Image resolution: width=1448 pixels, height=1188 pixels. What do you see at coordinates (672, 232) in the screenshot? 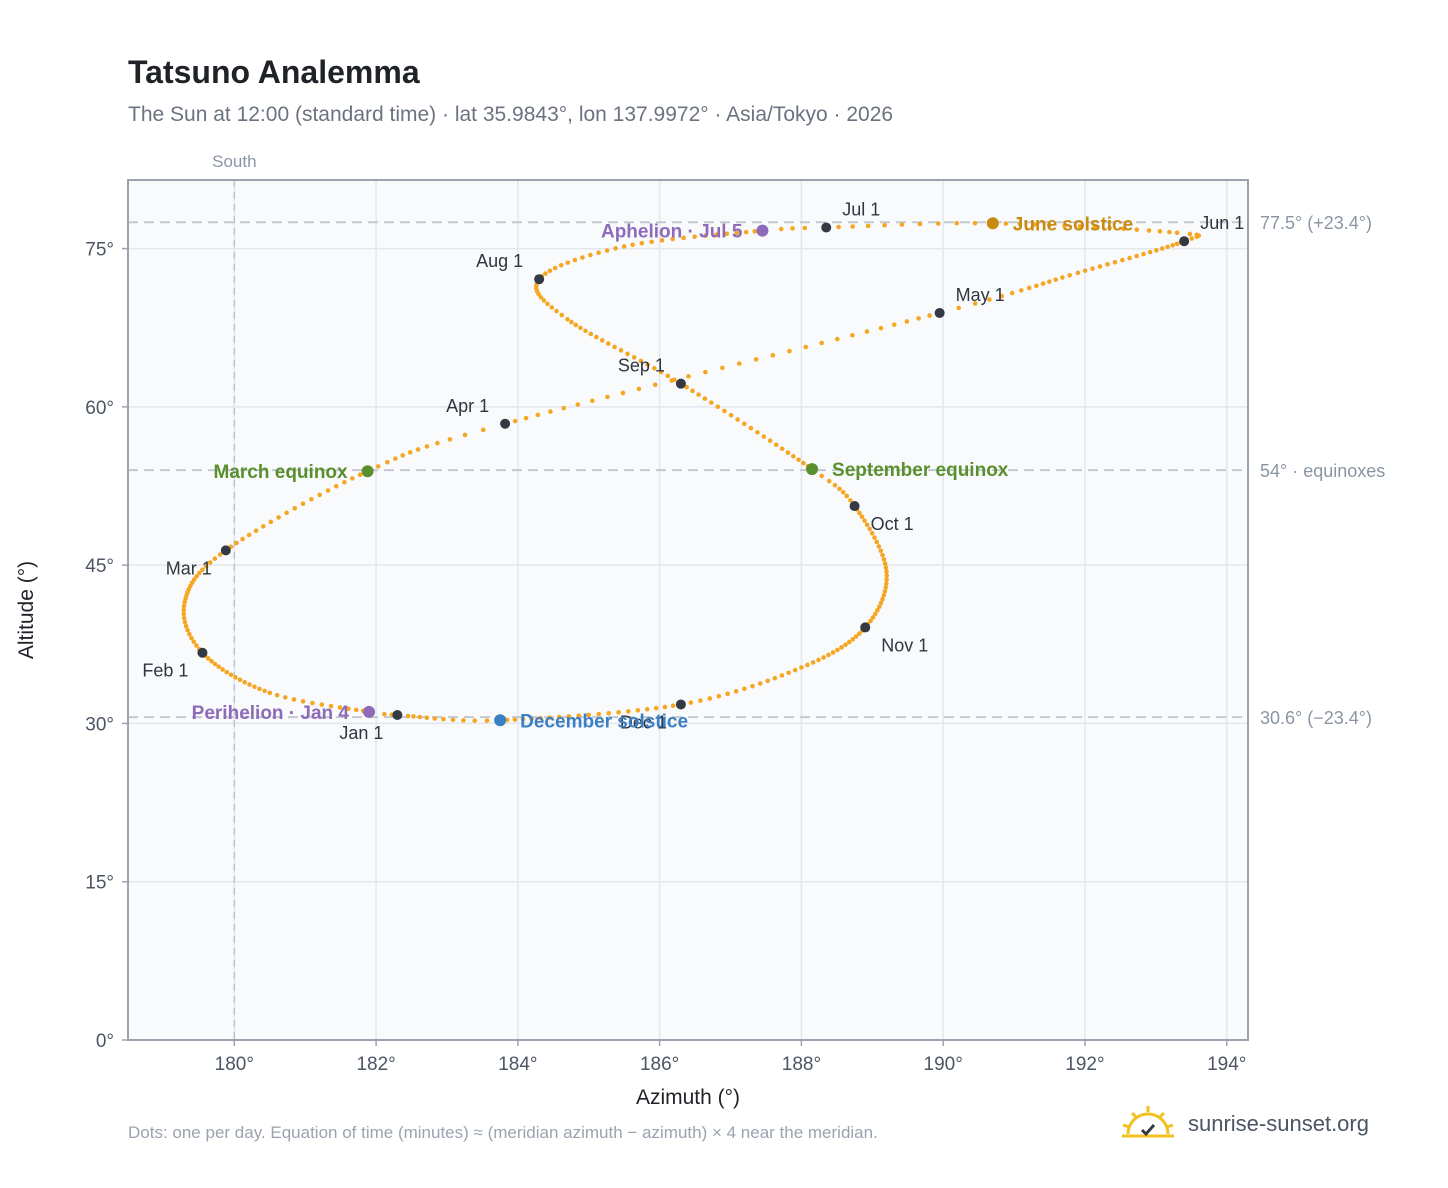
I see `event-label: Aphelion · Jul 5` at bounding box center [672, 232].